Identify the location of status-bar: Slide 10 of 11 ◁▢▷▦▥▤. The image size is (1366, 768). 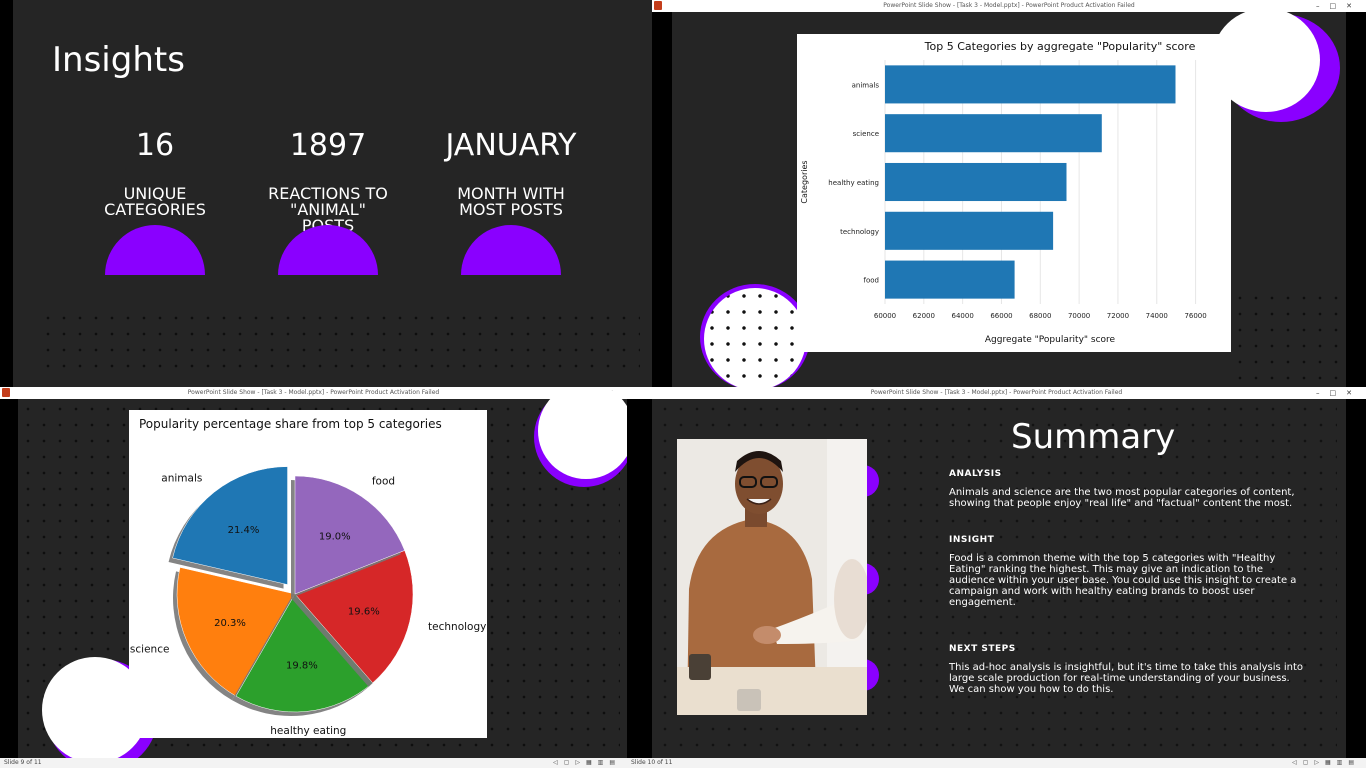
(996, 763).